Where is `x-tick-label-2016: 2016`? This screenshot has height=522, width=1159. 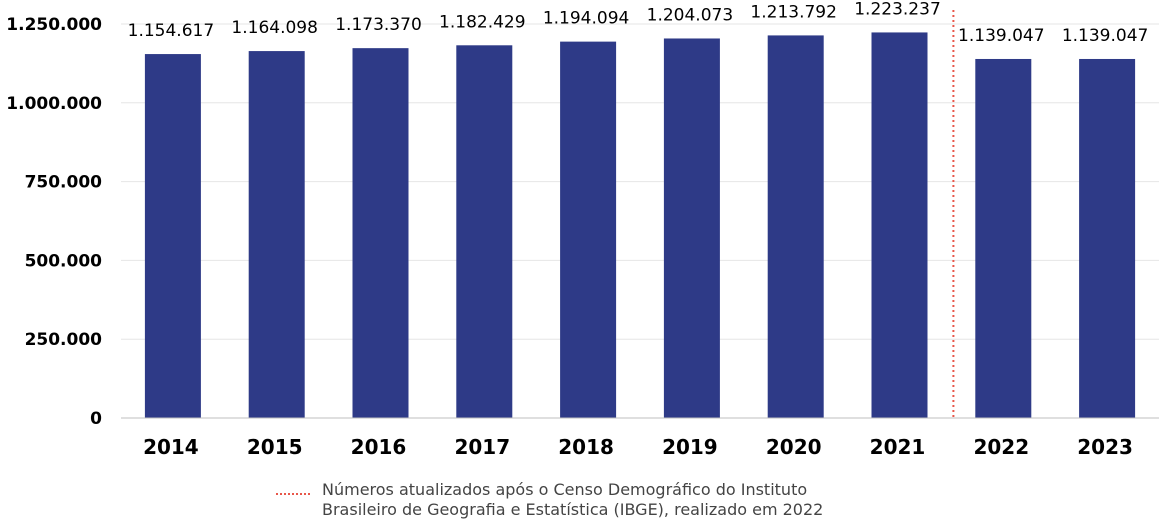 x-tick-label-2016: 2016 is located at coordinates (379, 447).